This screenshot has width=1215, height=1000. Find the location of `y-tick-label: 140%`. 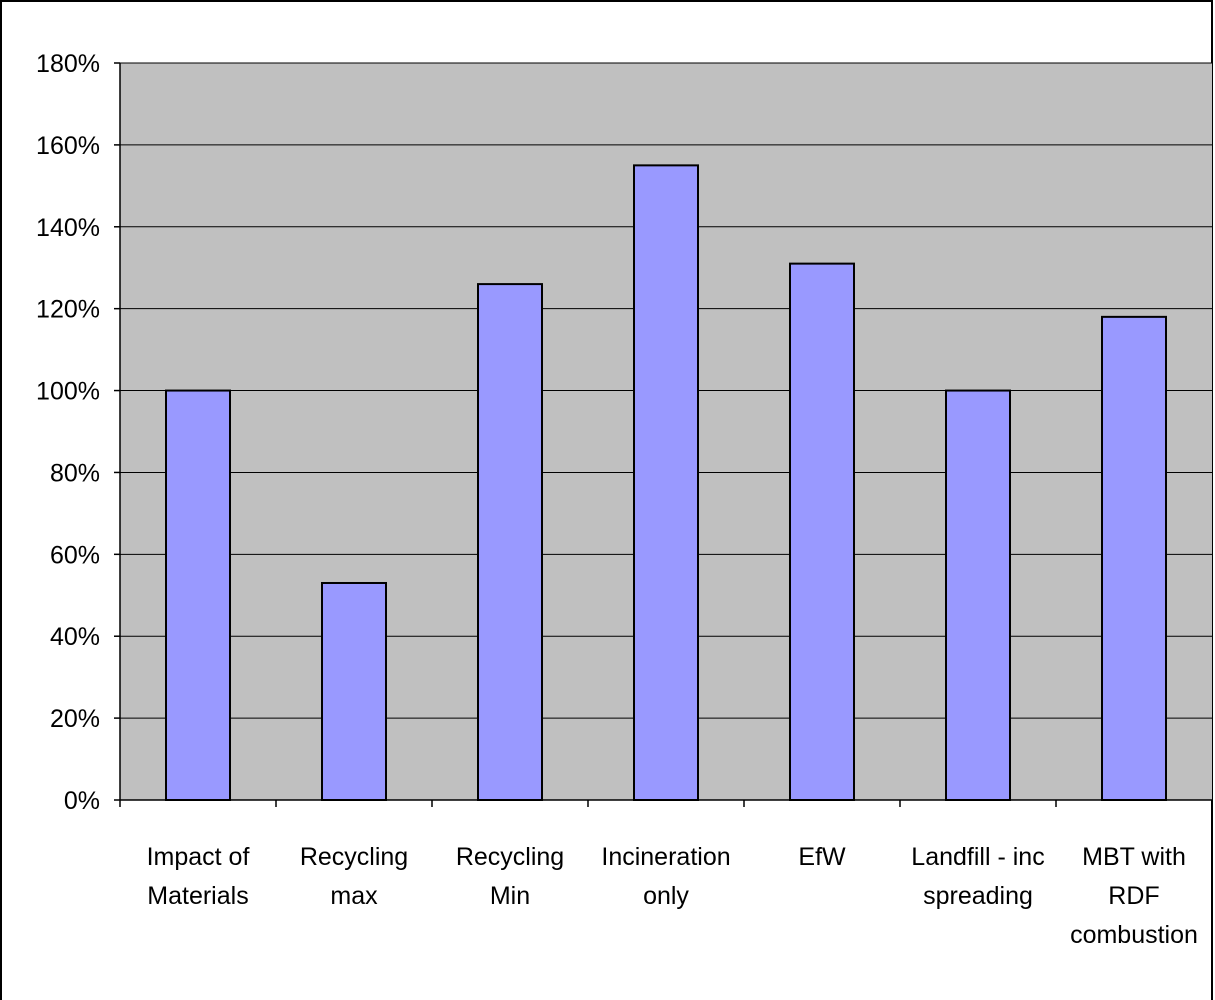

y-tick-label: 140% is located at coordinates (68, 228).